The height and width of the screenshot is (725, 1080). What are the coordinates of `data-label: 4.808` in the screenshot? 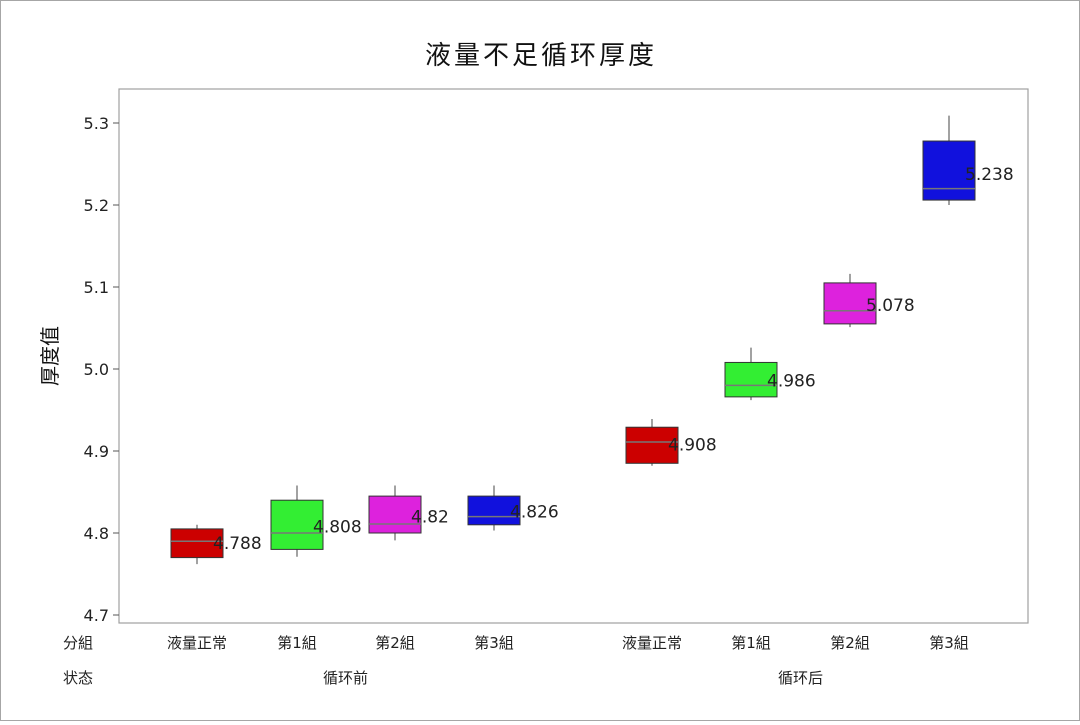 It's located at (337, 527).